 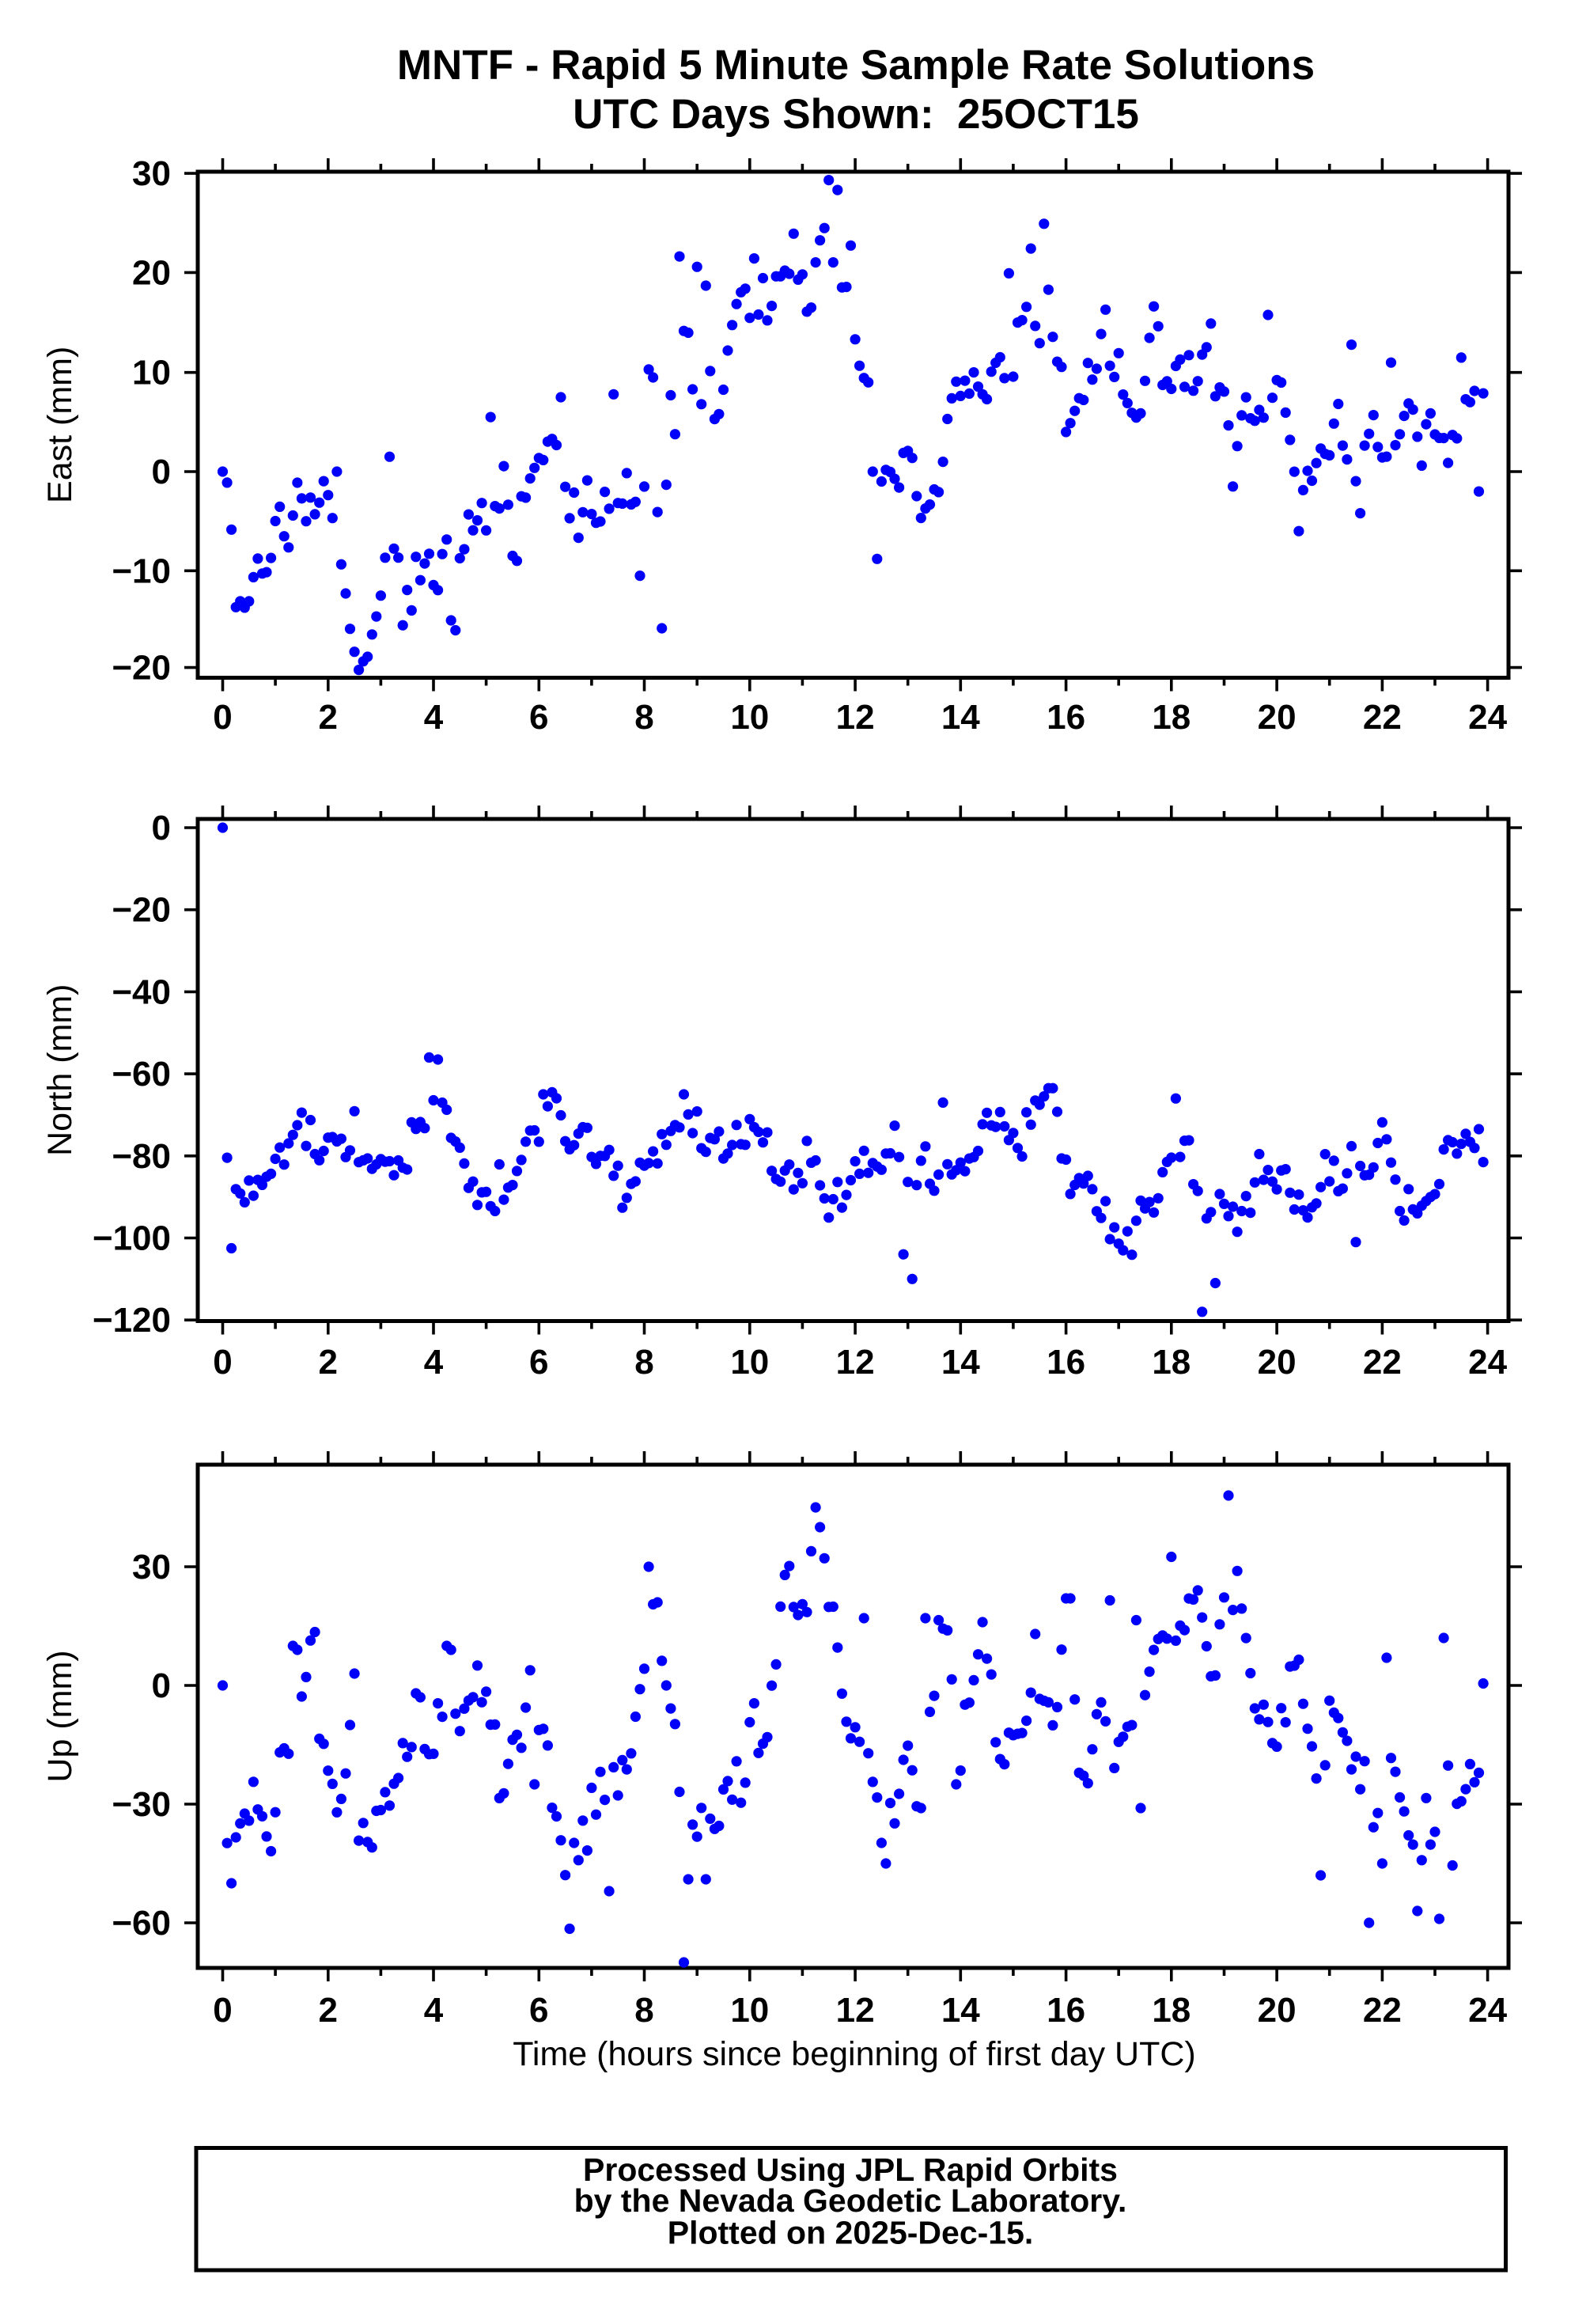 What do you see at coordinates (850, 2170) in the screenshot?
I see `svg-text:Processed Using JPL Rapid Orbi: Processed Using JPL Rapid Orbits` at bounding box center [850, 2170].